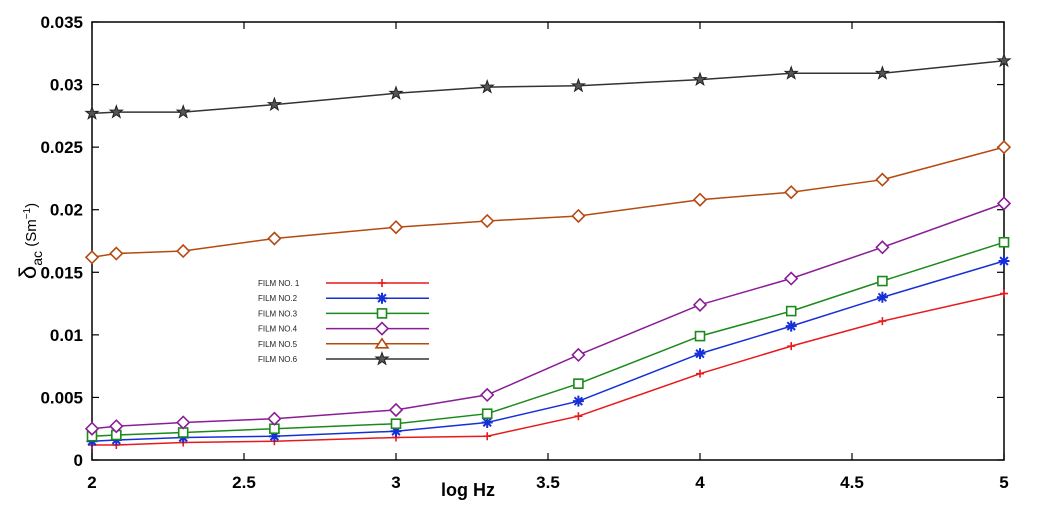 Image resolution: width=1050 pixels, height=519 pixels. I want to click on x-tick-label: 5, so click(1003, 482).